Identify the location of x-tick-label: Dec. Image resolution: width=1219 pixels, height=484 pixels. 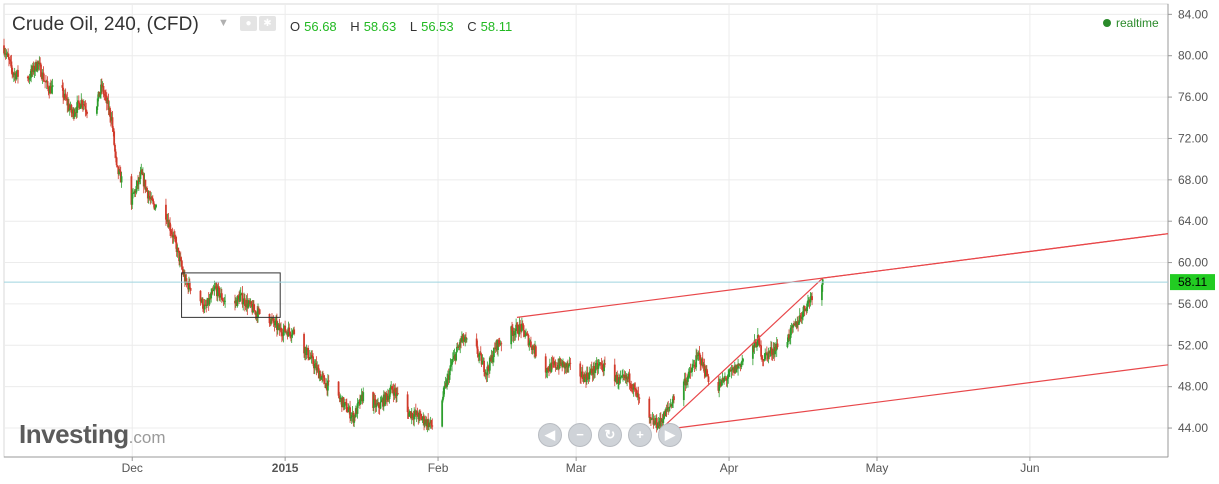
(132, 468).